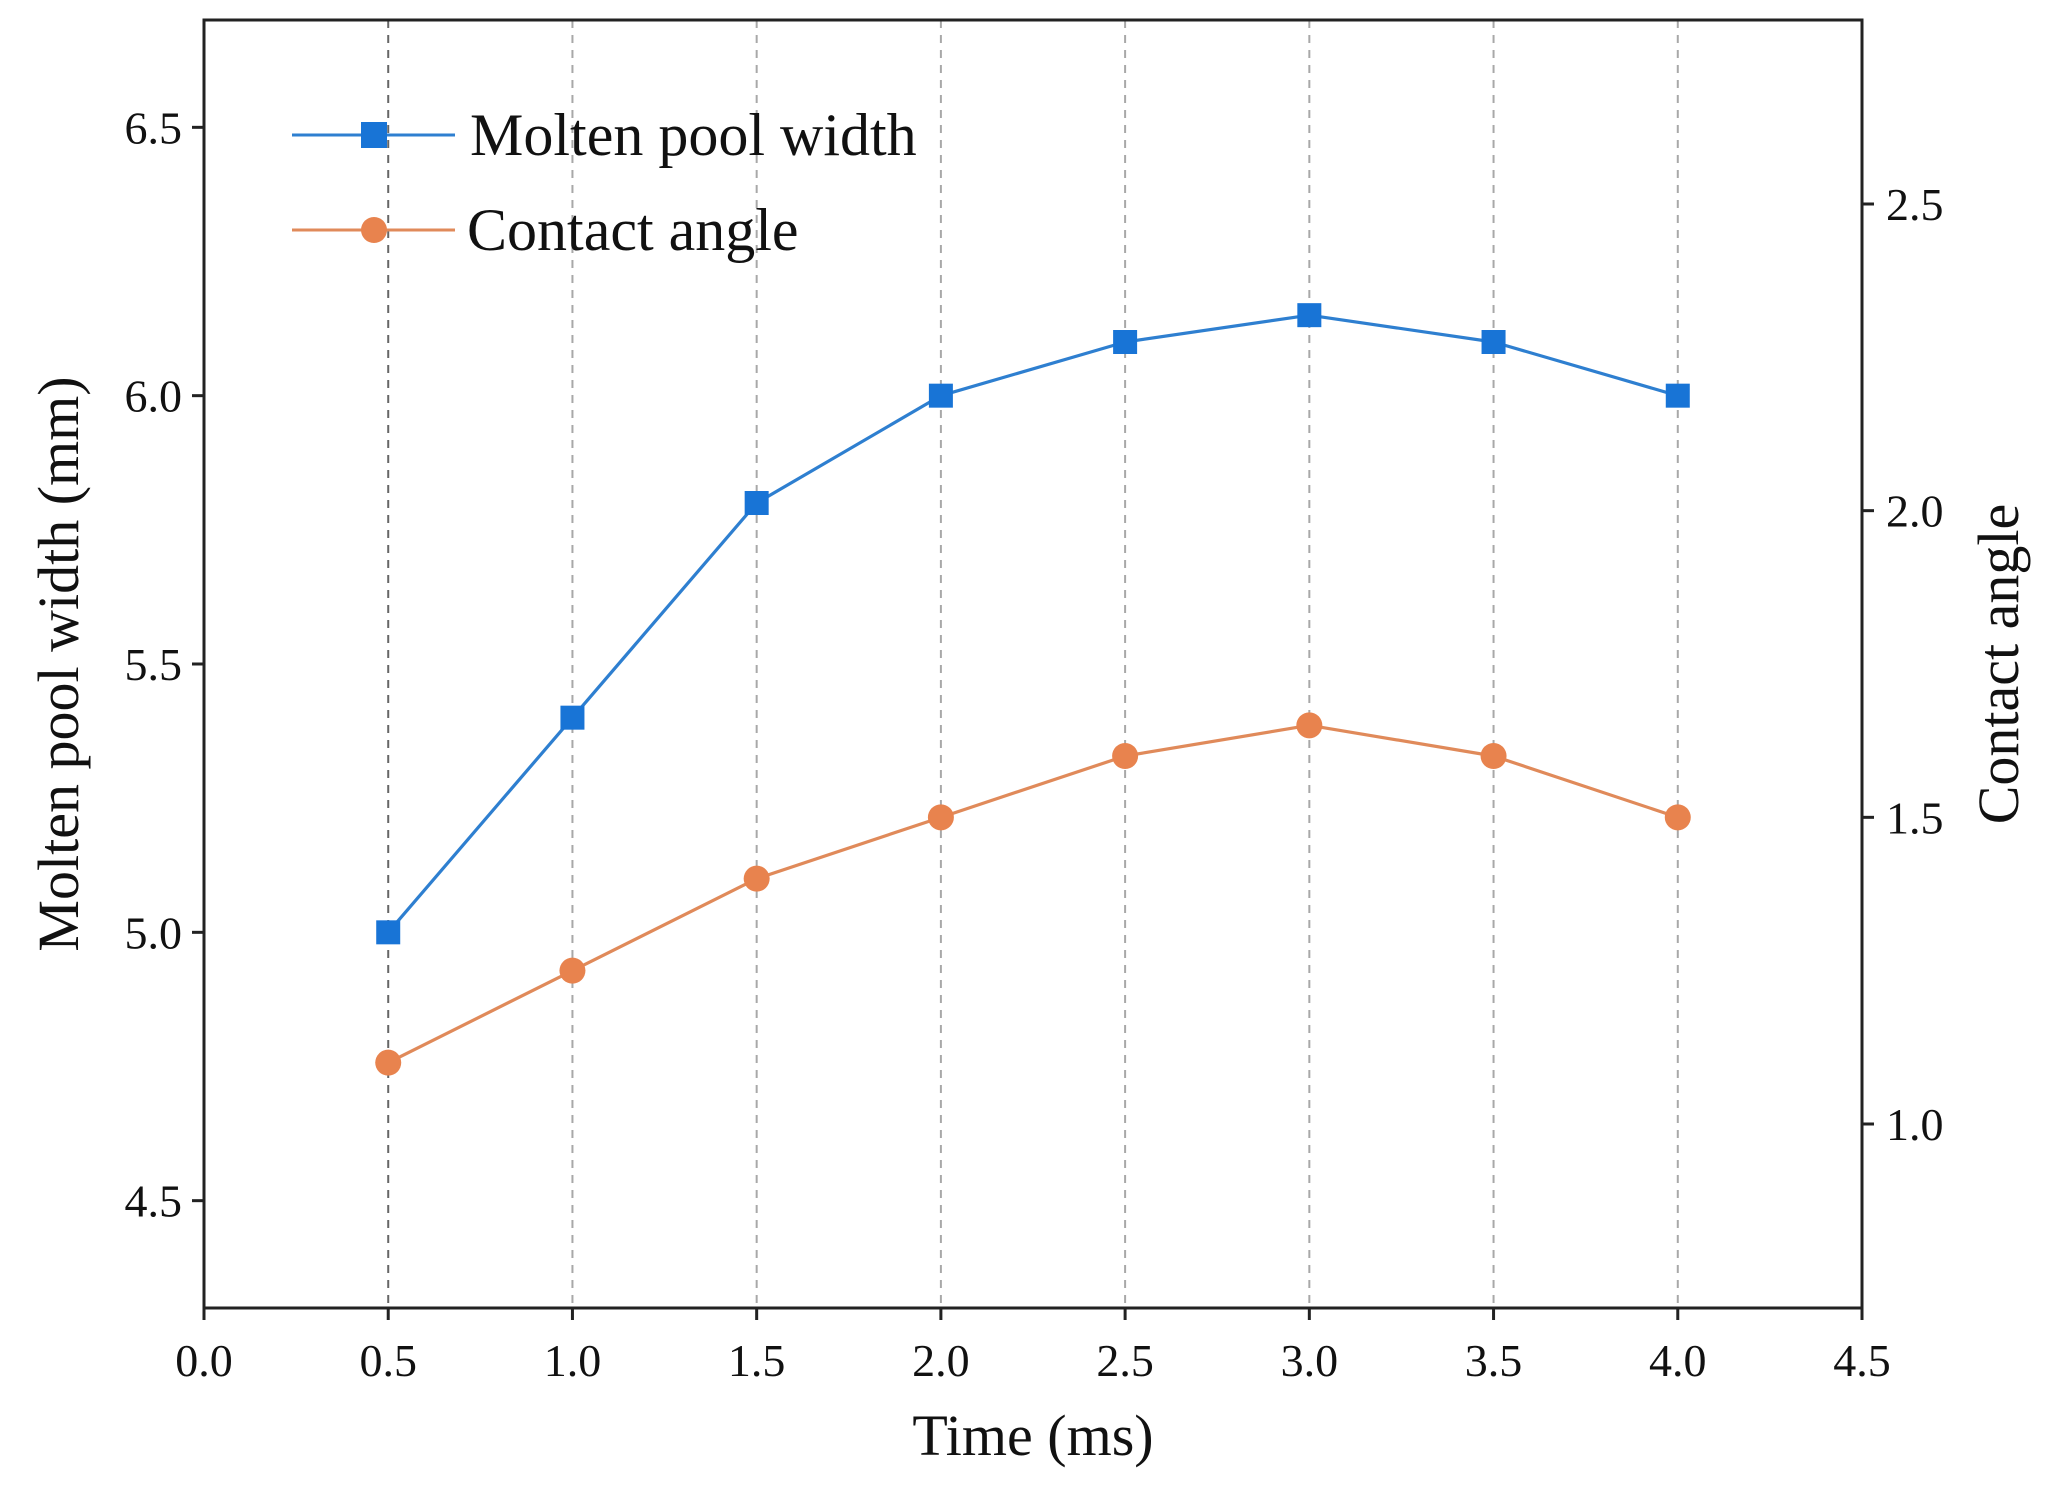  I want to click on x-axis-title: Time (ms), so click(1032, 1435).